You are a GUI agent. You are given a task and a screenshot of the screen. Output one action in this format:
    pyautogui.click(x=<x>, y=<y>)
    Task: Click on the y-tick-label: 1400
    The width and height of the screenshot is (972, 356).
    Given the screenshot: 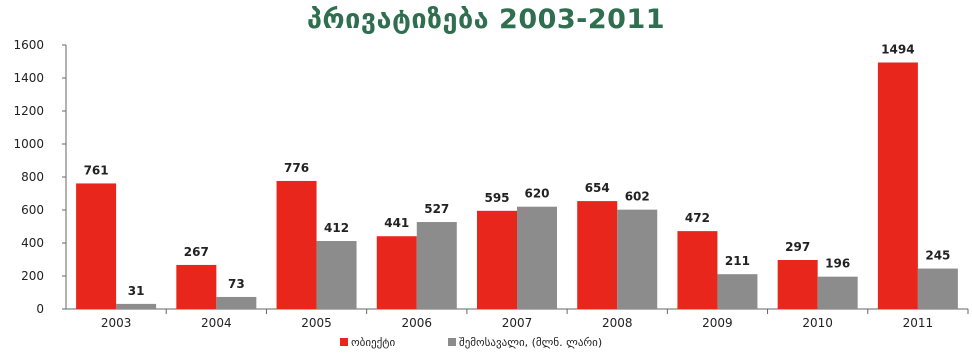 What is the action you would take?
    pyautogui.click(x=28, y=78)
    